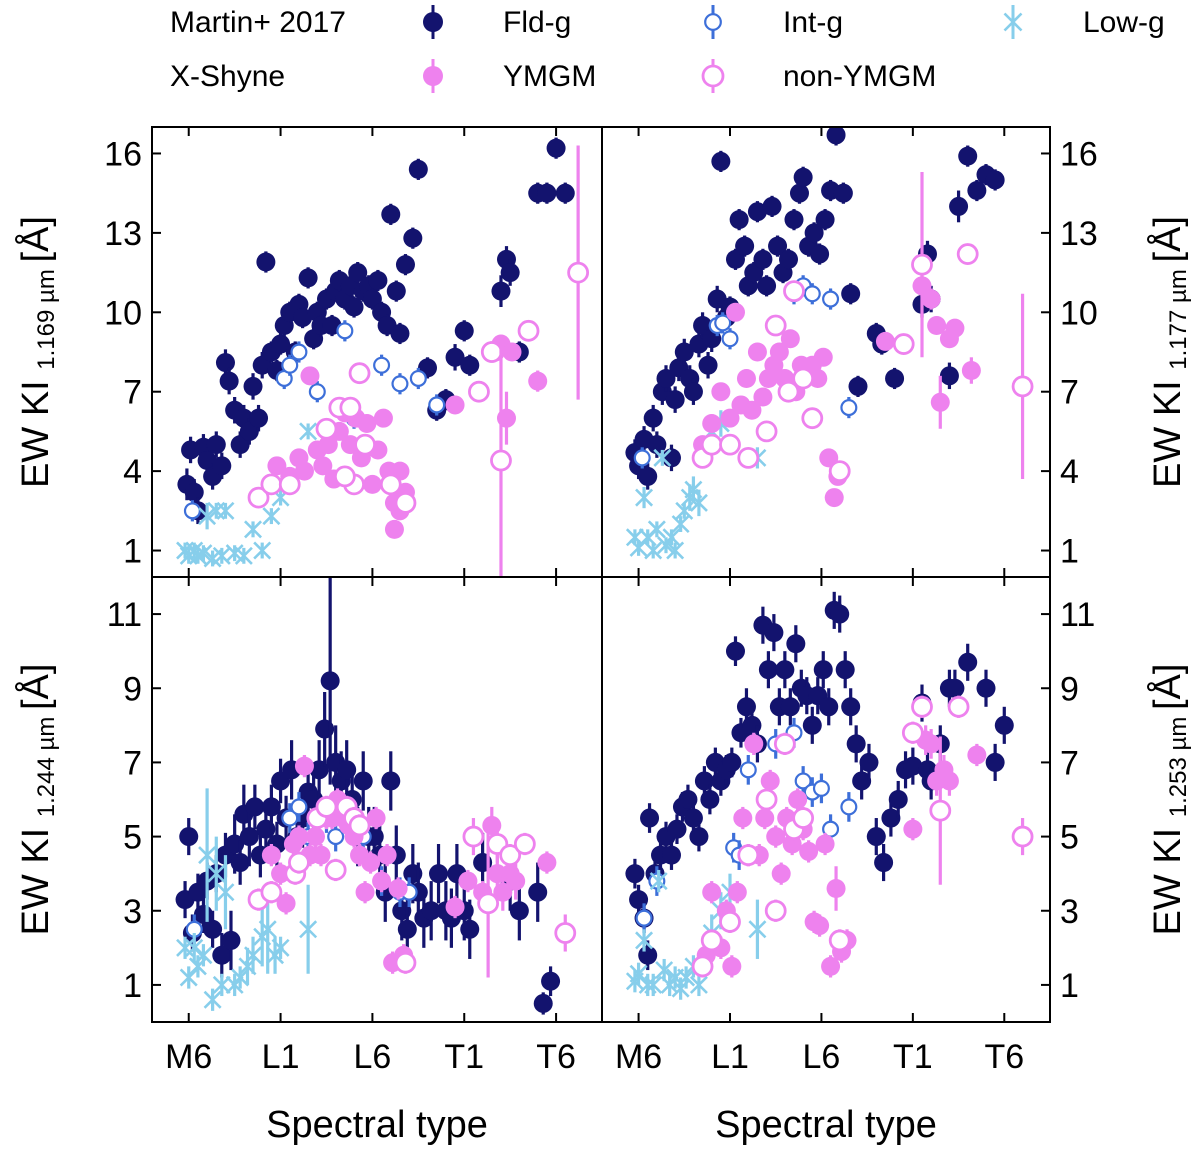  I want to click on y-tick-label: 7, so click(1069, 393).